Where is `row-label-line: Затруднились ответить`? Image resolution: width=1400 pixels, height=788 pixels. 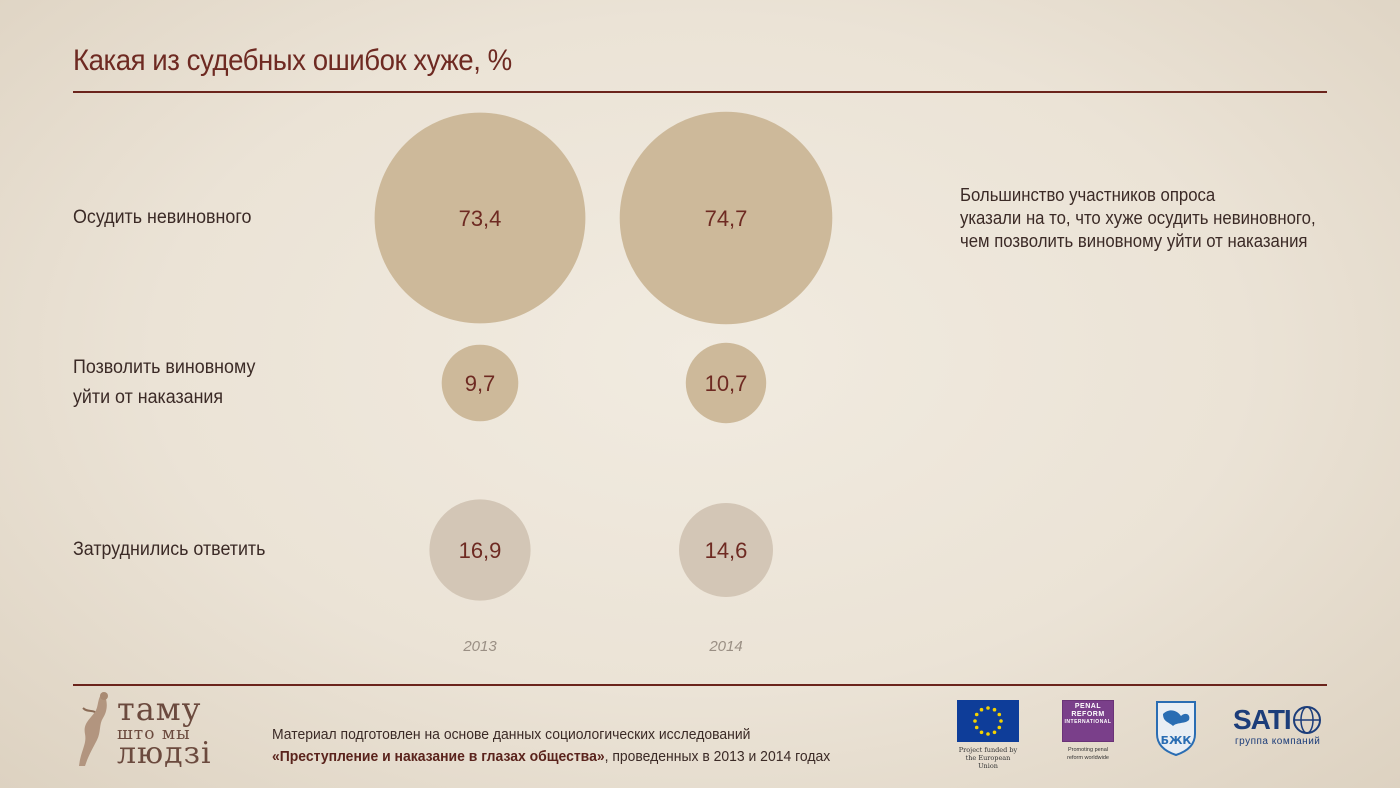 row-label-line: Затруднились ответить is located at coordinates (169, 549).